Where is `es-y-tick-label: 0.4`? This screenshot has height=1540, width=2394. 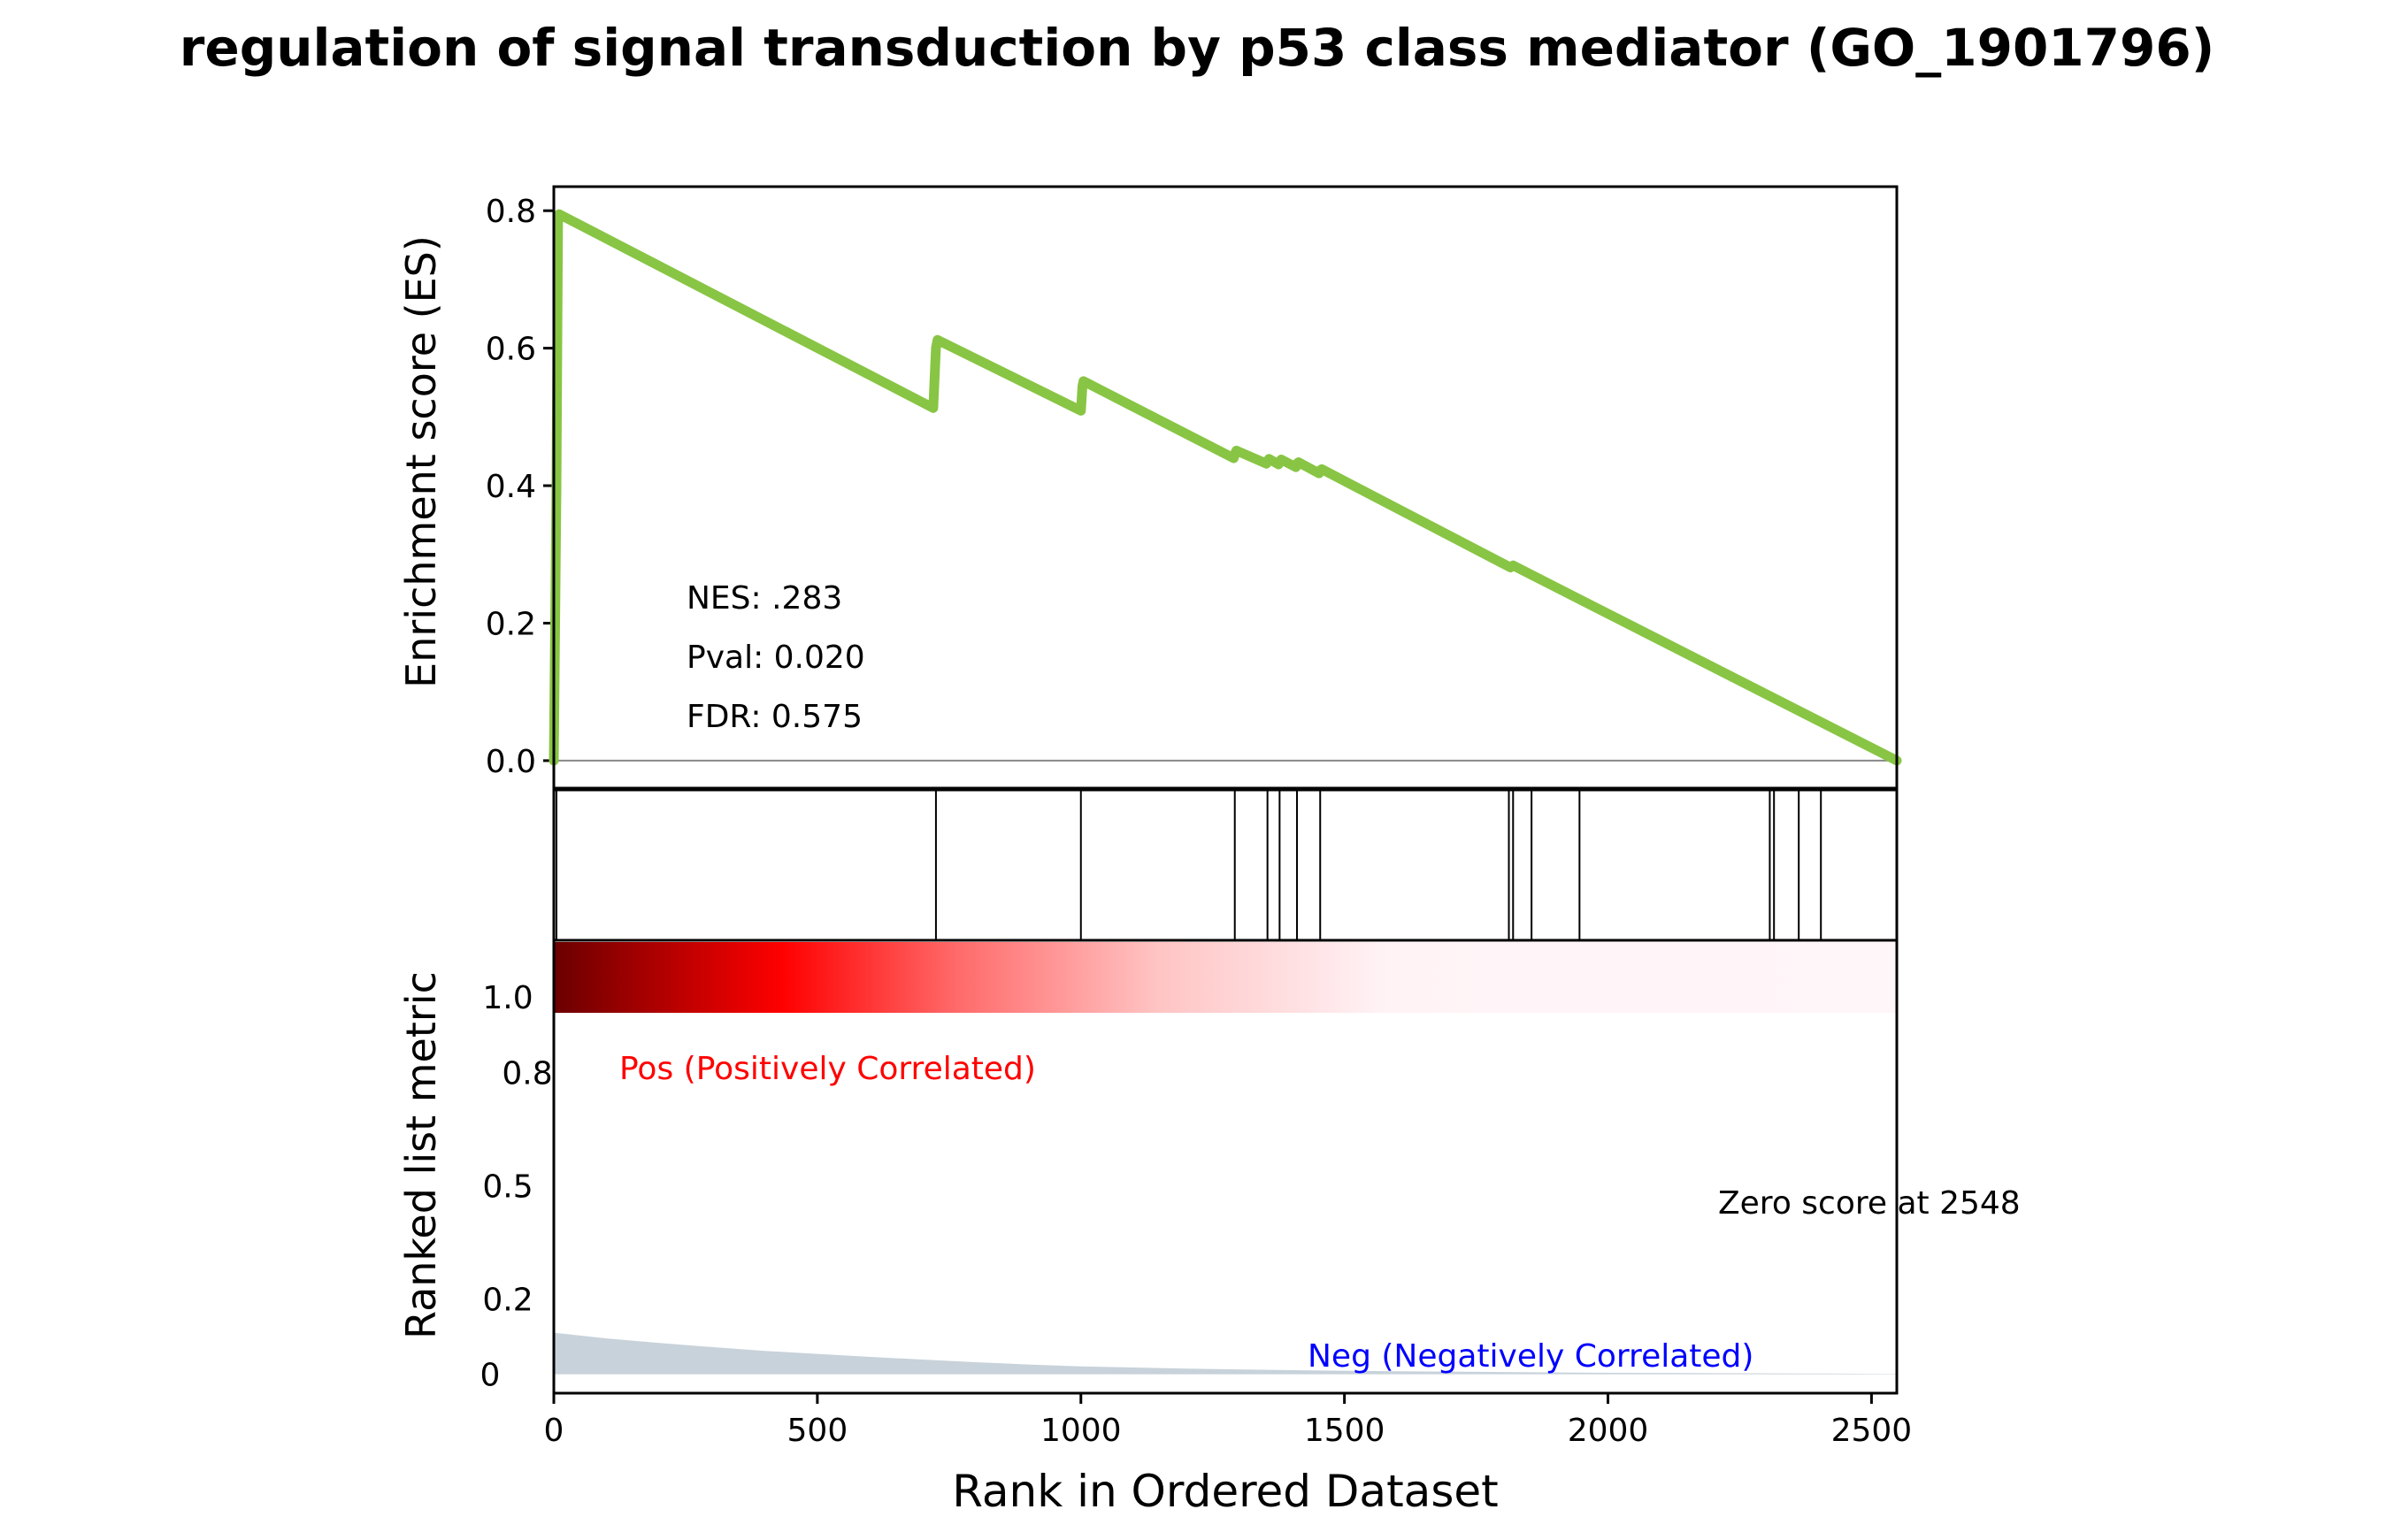 es-y-tick-label: 0.4 is located at coordinates (511, 487).